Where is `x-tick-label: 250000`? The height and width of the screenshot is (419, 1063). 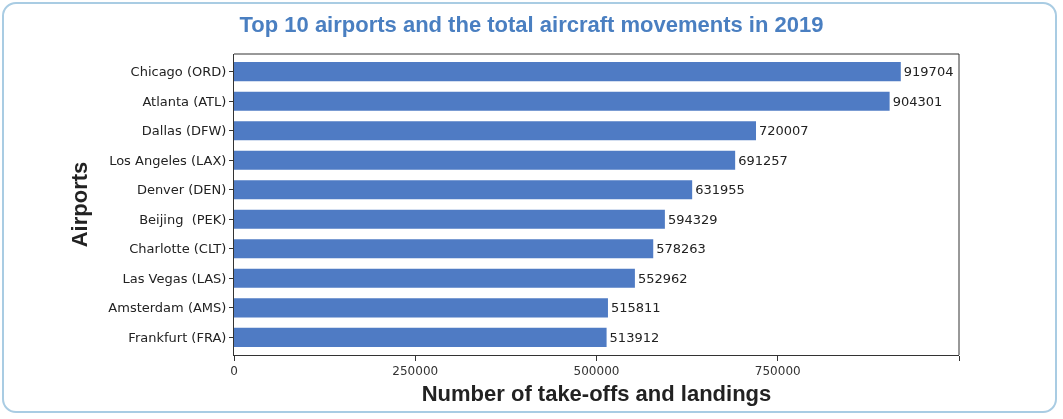
x-tick-label: 250000 is located at coordinates (415, 371).